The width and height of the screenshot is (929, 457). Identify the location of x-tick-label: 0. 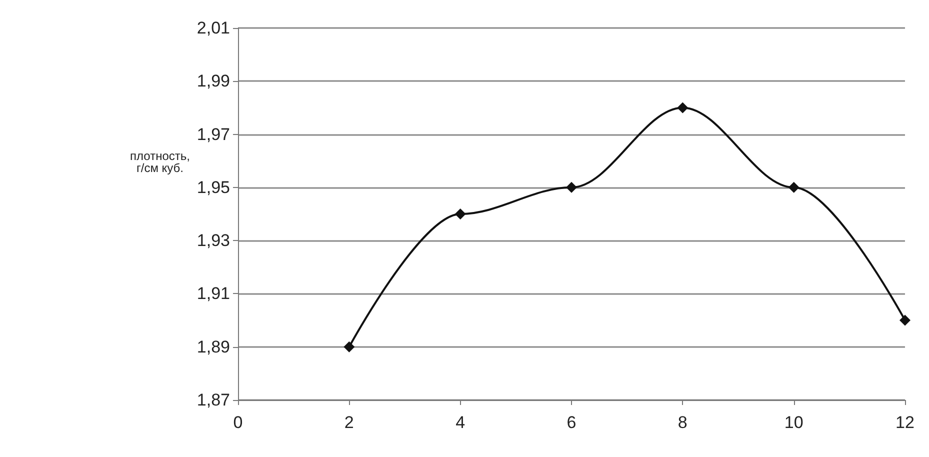
(238, 422).